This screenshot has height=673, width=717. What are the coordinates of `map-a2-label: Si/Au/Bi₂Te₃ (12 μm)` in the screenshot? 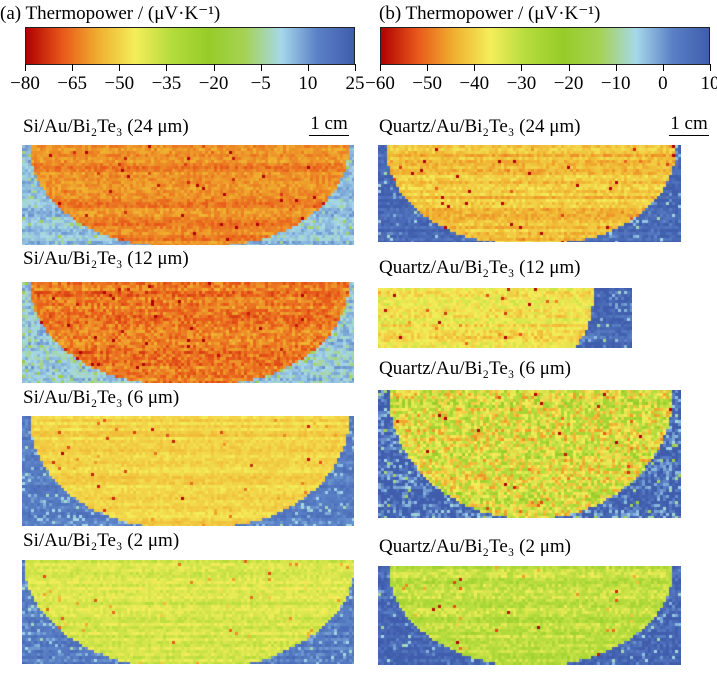 It's located at (106, 259).